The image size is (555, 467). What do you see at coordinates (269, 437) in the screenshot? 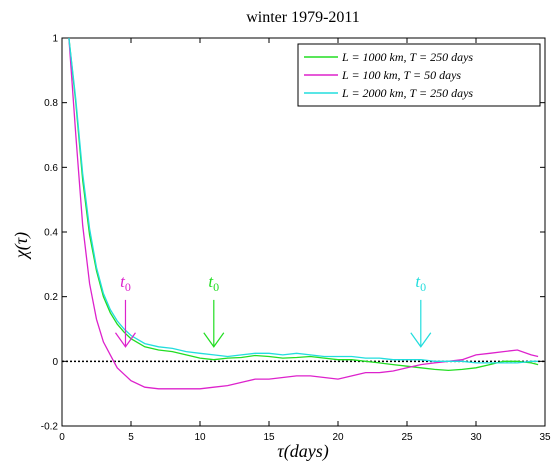
I see `x-tick-label: 15` at bounding box center [269, 437].